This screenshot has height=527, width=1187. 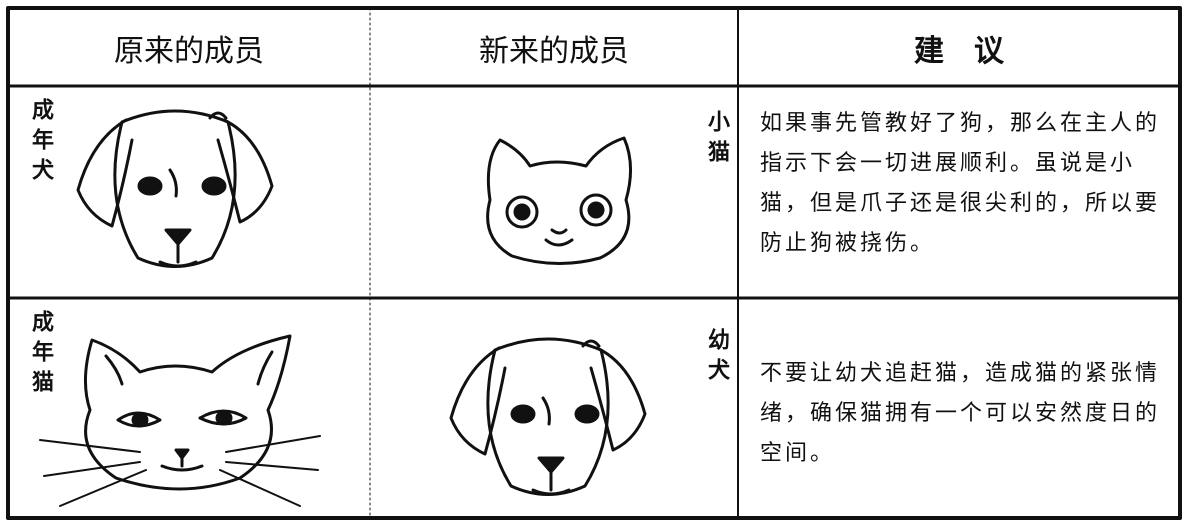 What do you see at coordinates (180, 420) in the screenshot?
I see `cat-face` at bounding box center [180, 420].